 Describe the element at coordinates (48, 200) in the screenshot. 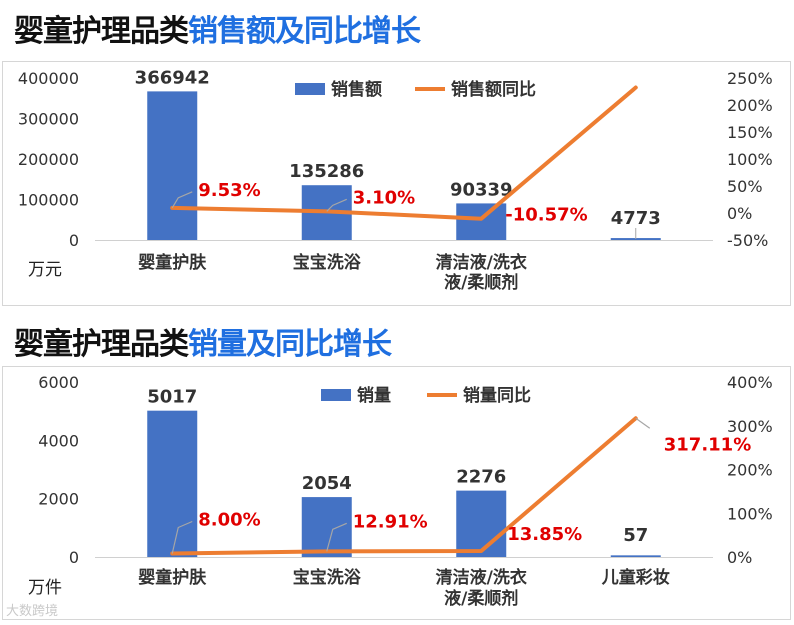

I see `y-left-tick-label: 100000` at that location.